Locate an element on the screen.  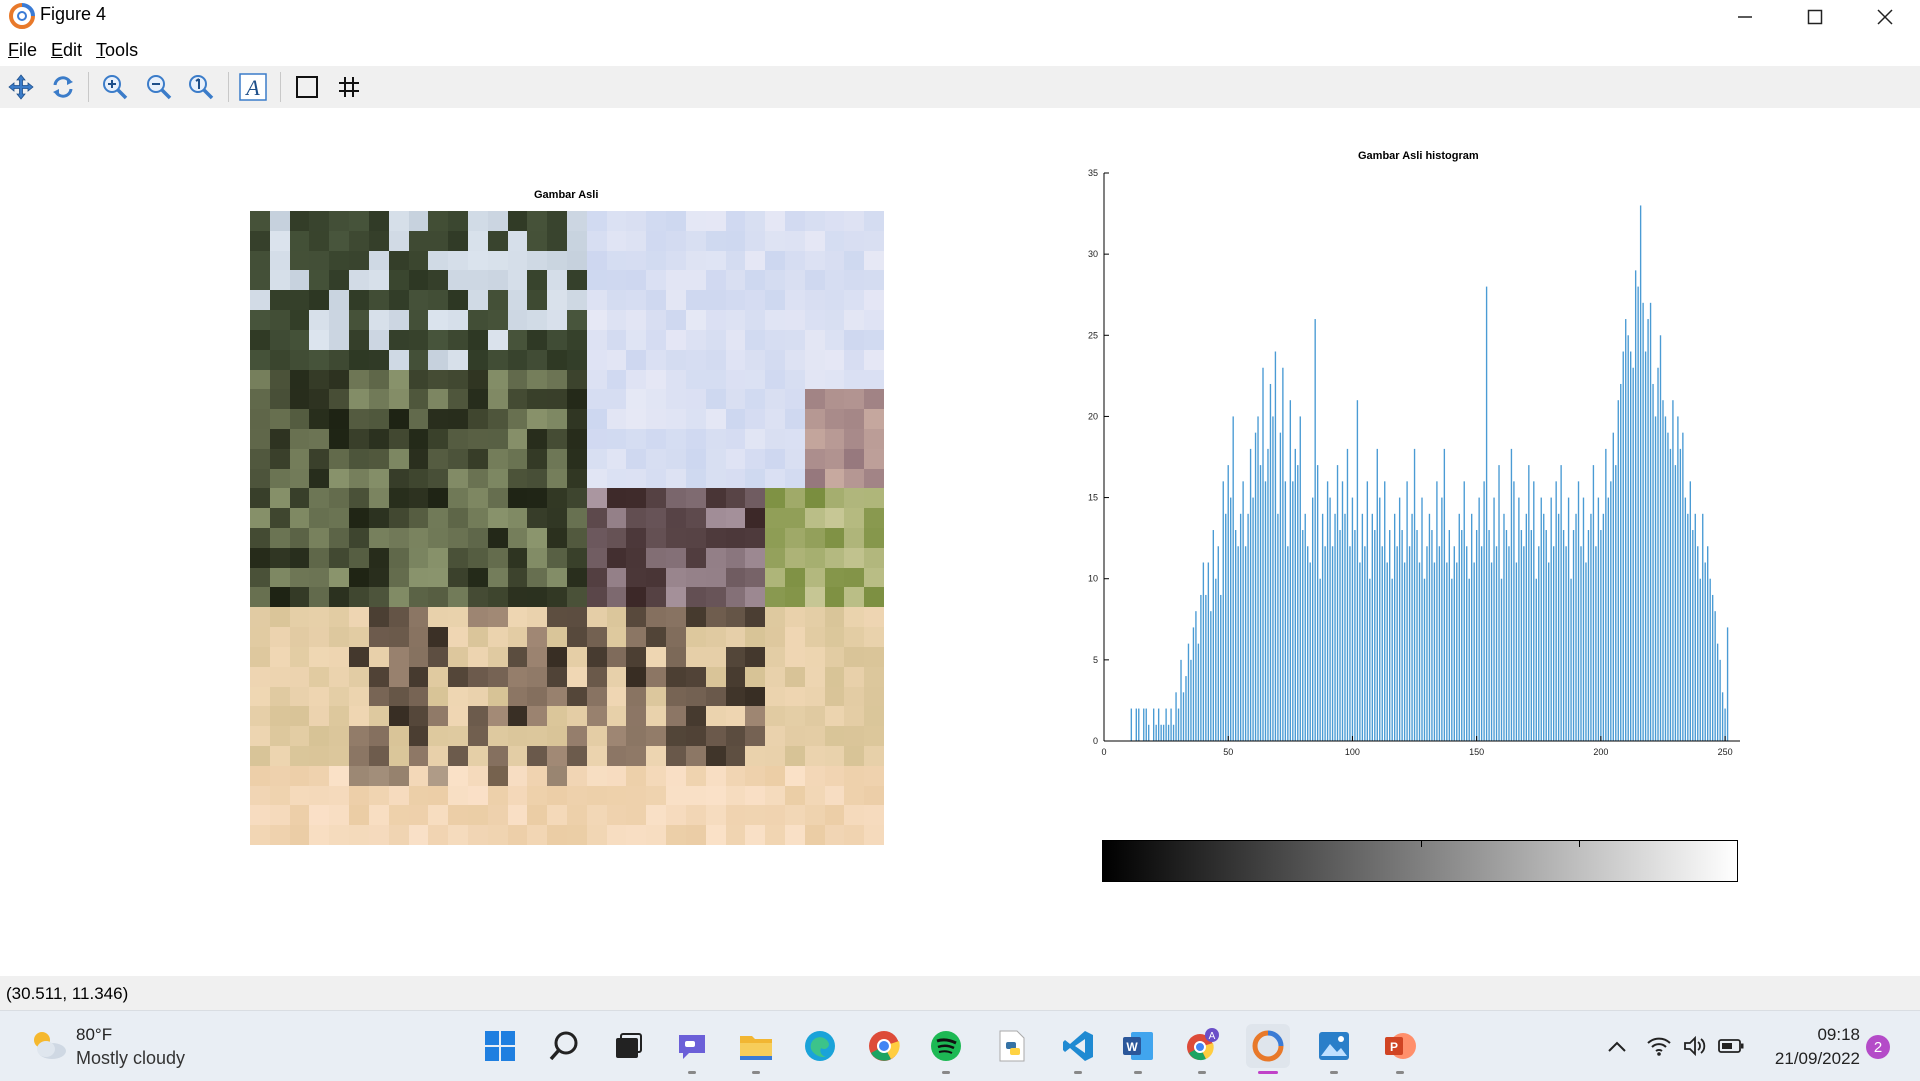
taskbar-app-task-view is located at coordinates (628, 1046).